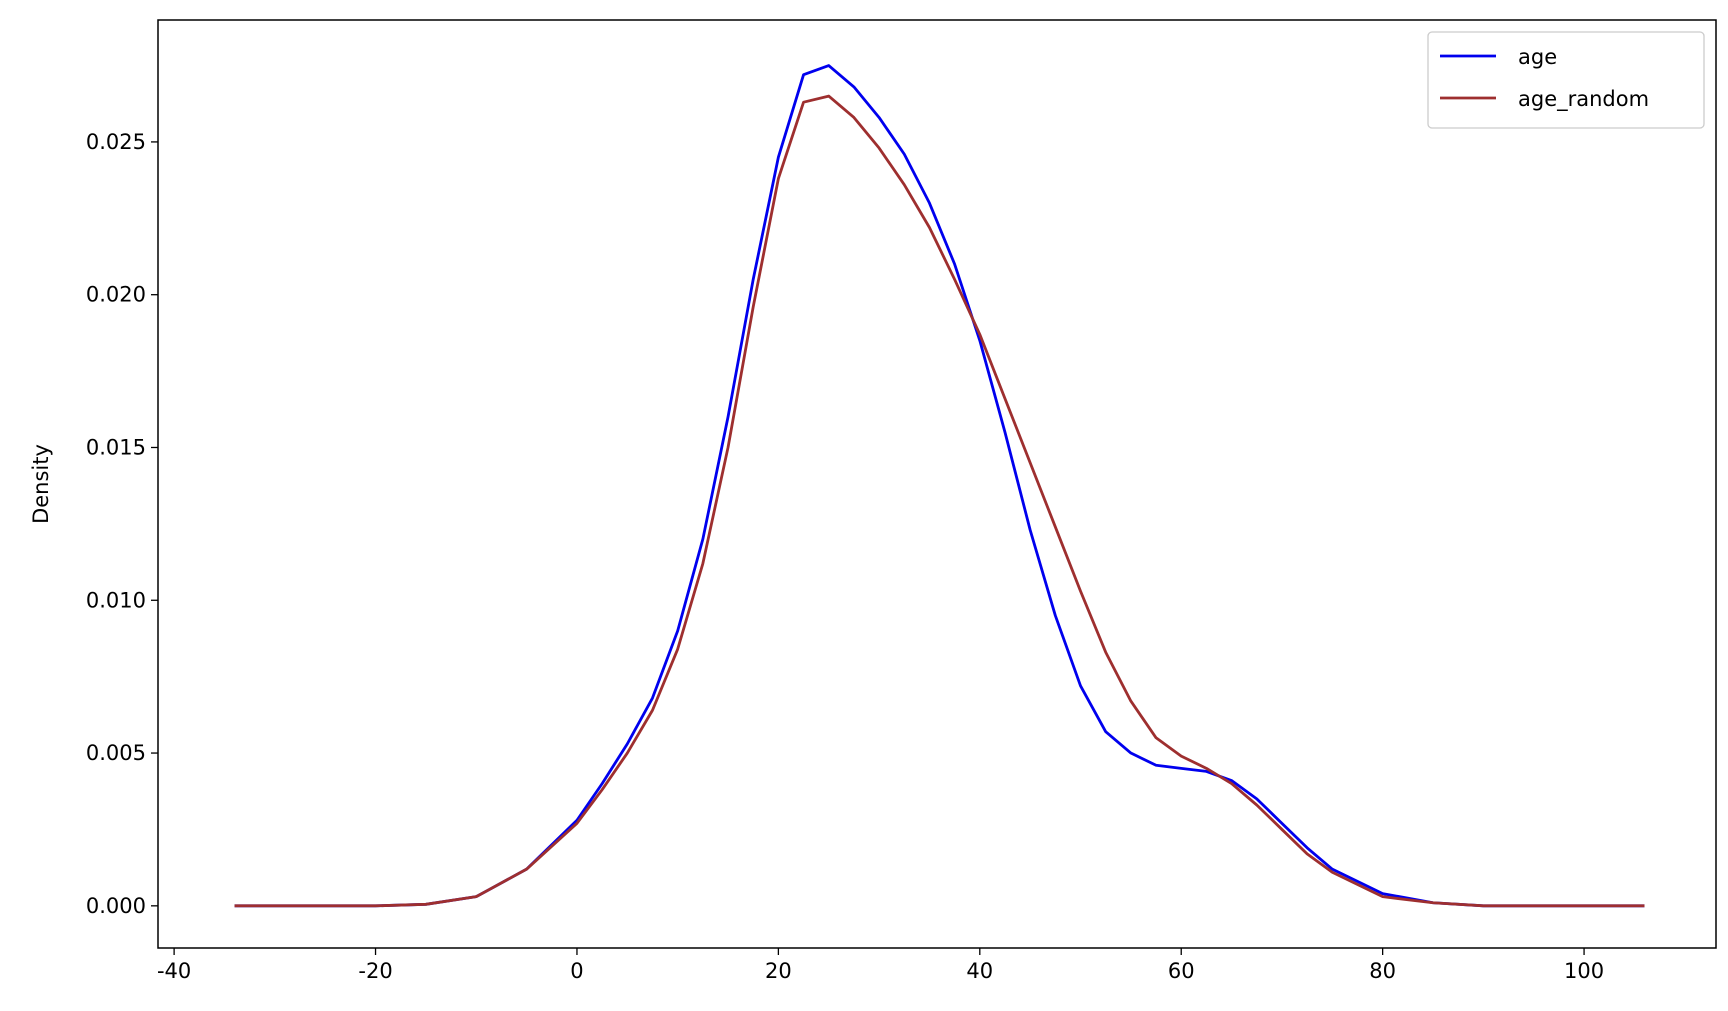  Describe the element at coordinates (375, 971) in the screenshot. I see `x-tick-label: -20` at that location.